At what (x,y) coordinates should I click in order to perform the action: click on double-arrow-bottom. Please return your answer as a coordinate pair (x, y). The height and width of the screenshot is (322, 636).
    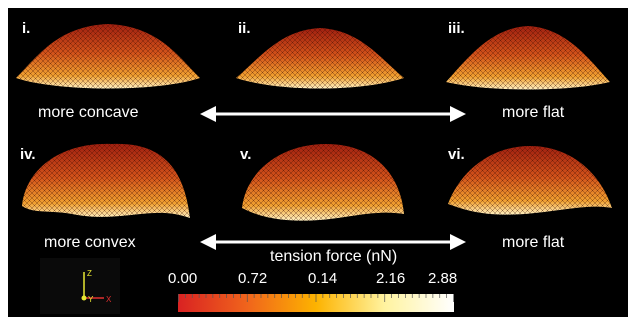
    Looking at the image, I should click on (333, 242).